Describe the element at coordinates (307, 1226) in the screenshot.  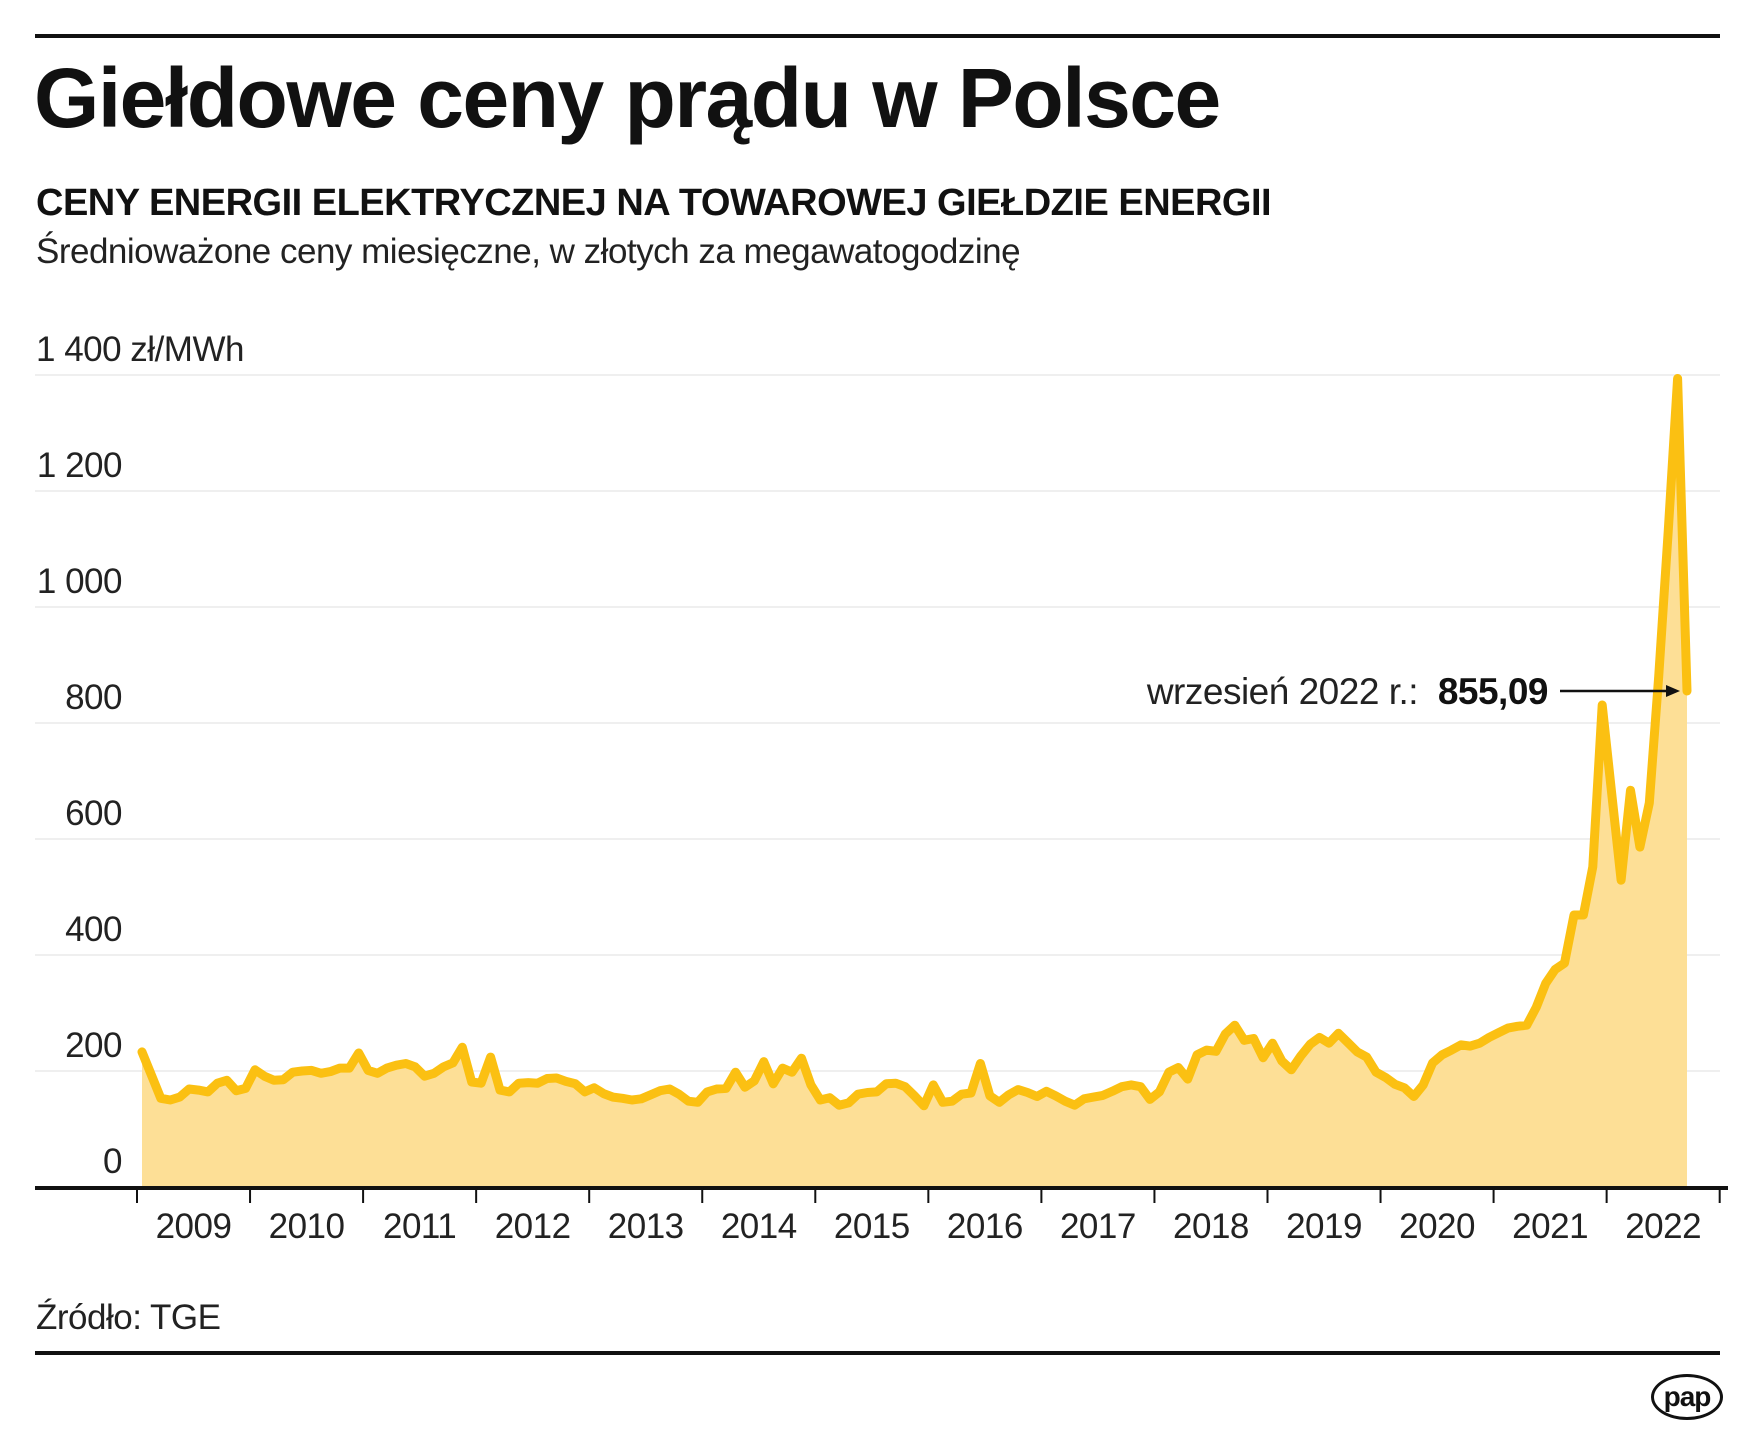
I see `x-tick-label: 2010` at that location.